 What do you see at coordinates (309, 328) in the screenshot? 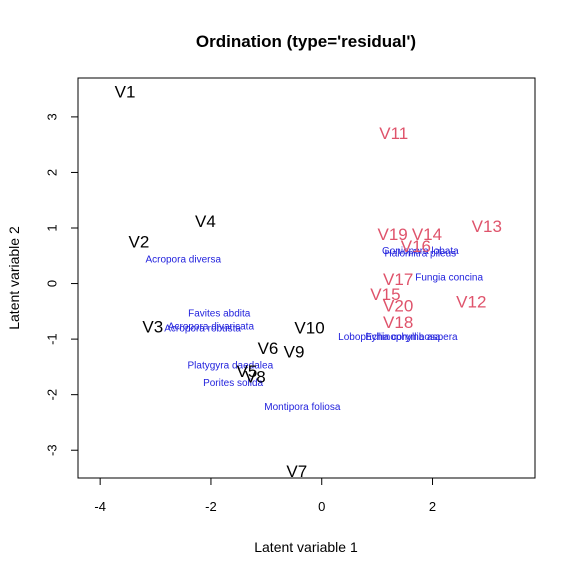
I see `site-label: V10` at bounding box center [309, 328].